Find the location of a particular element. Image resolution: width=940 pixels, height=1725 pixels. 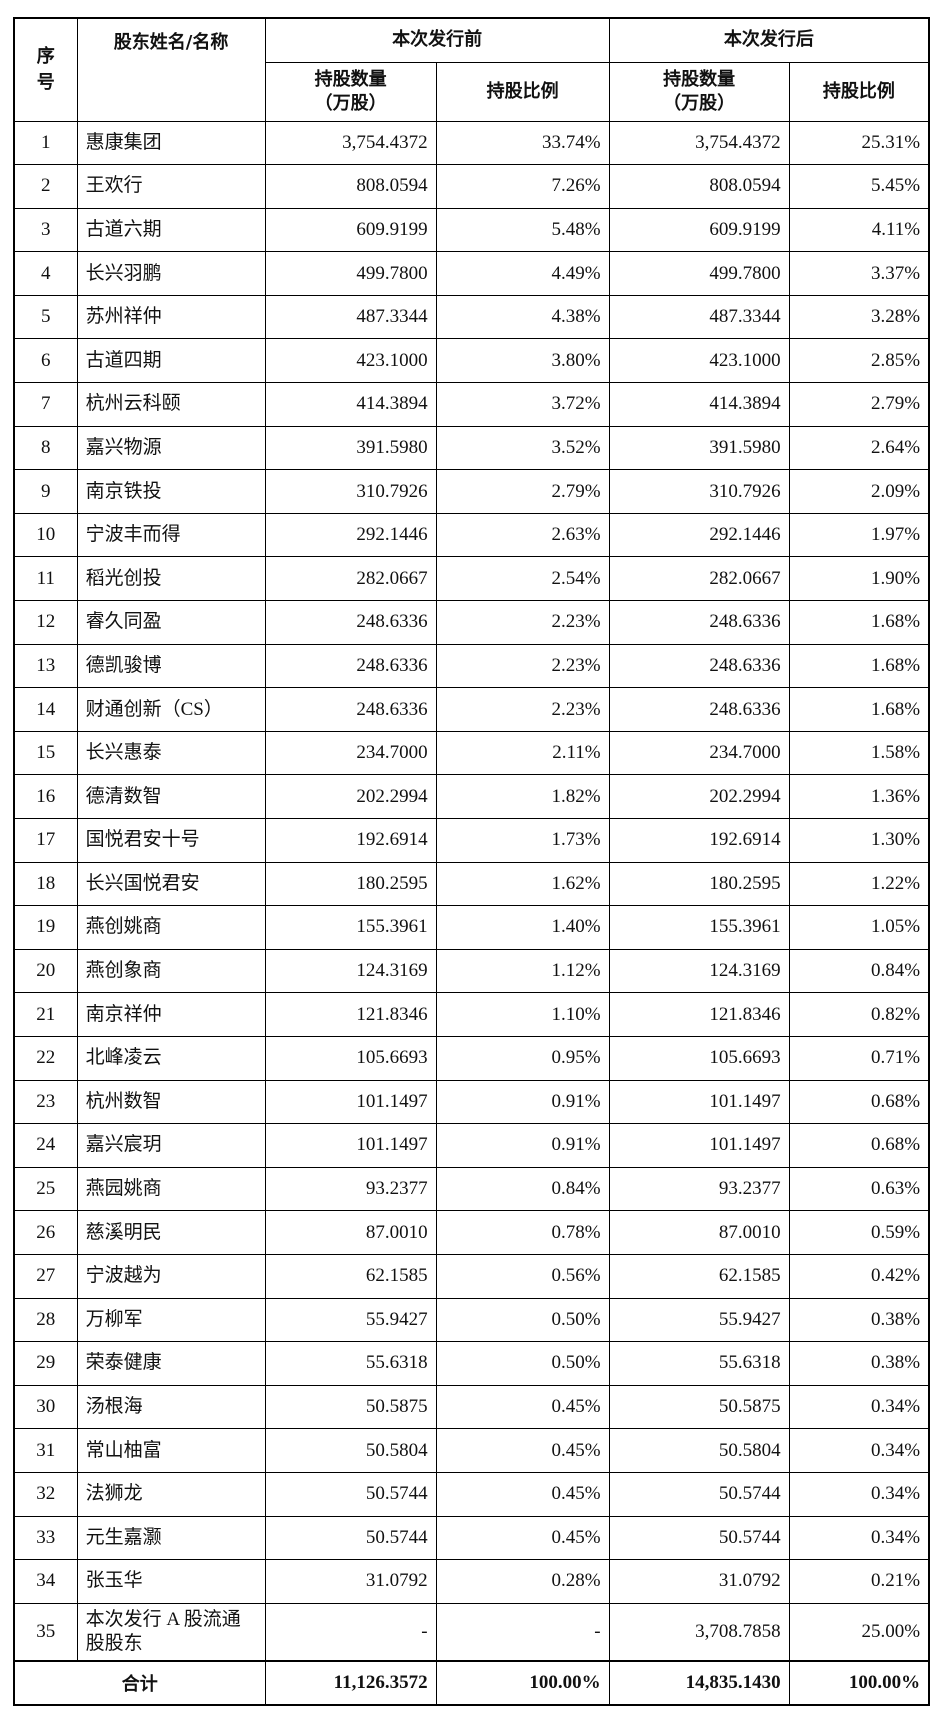

name-cell: 宁波丰而得 is located at coordinates (171, 535).